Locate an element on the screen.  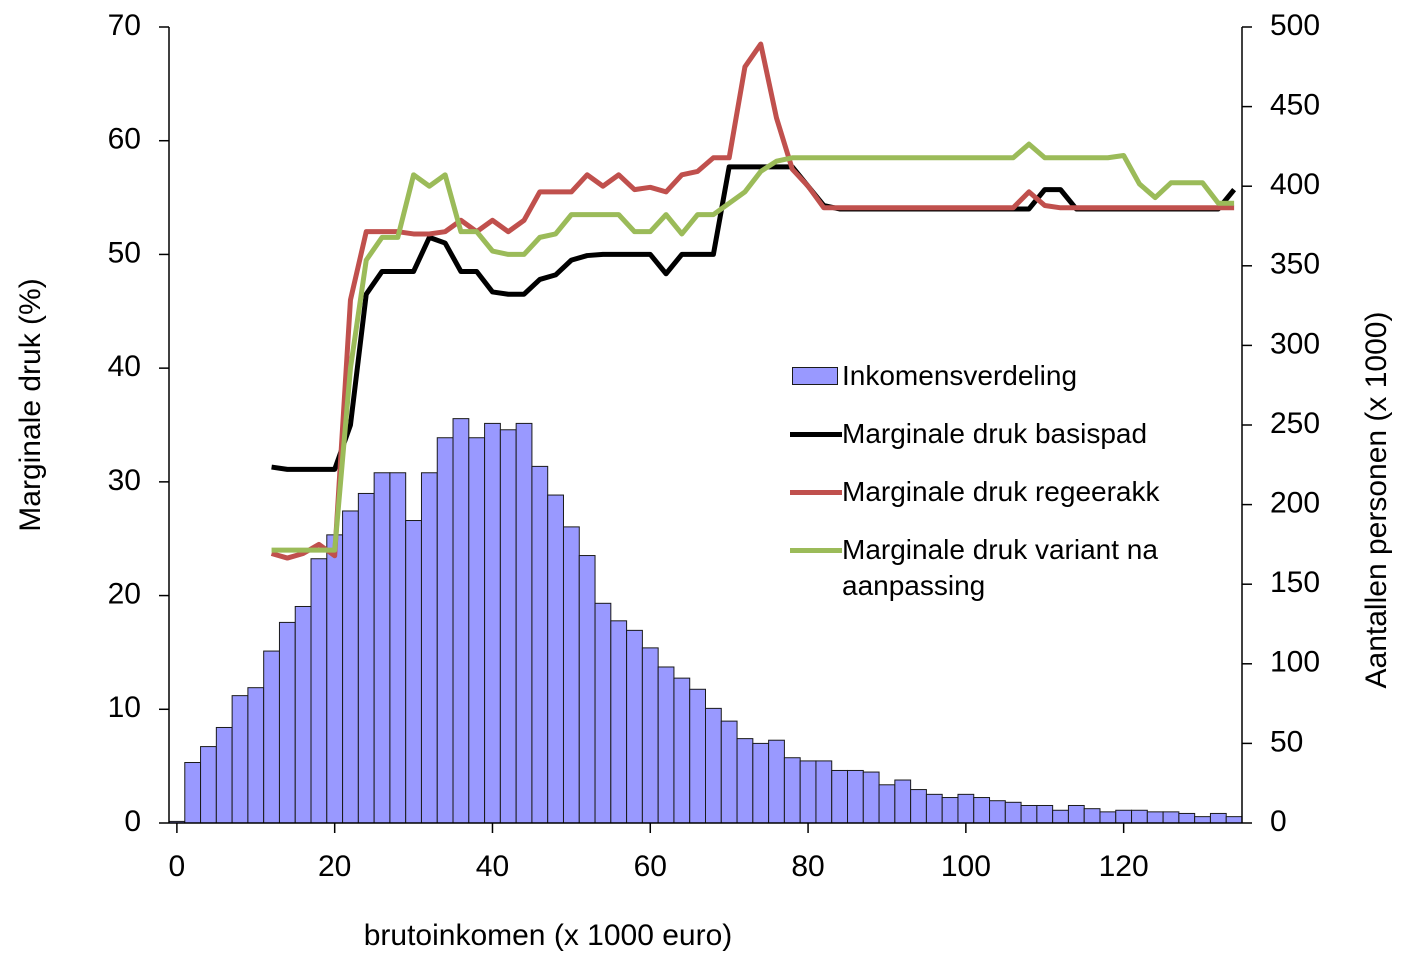
legend-item: Inkomensverdeling is located at coordinates (990, 376).